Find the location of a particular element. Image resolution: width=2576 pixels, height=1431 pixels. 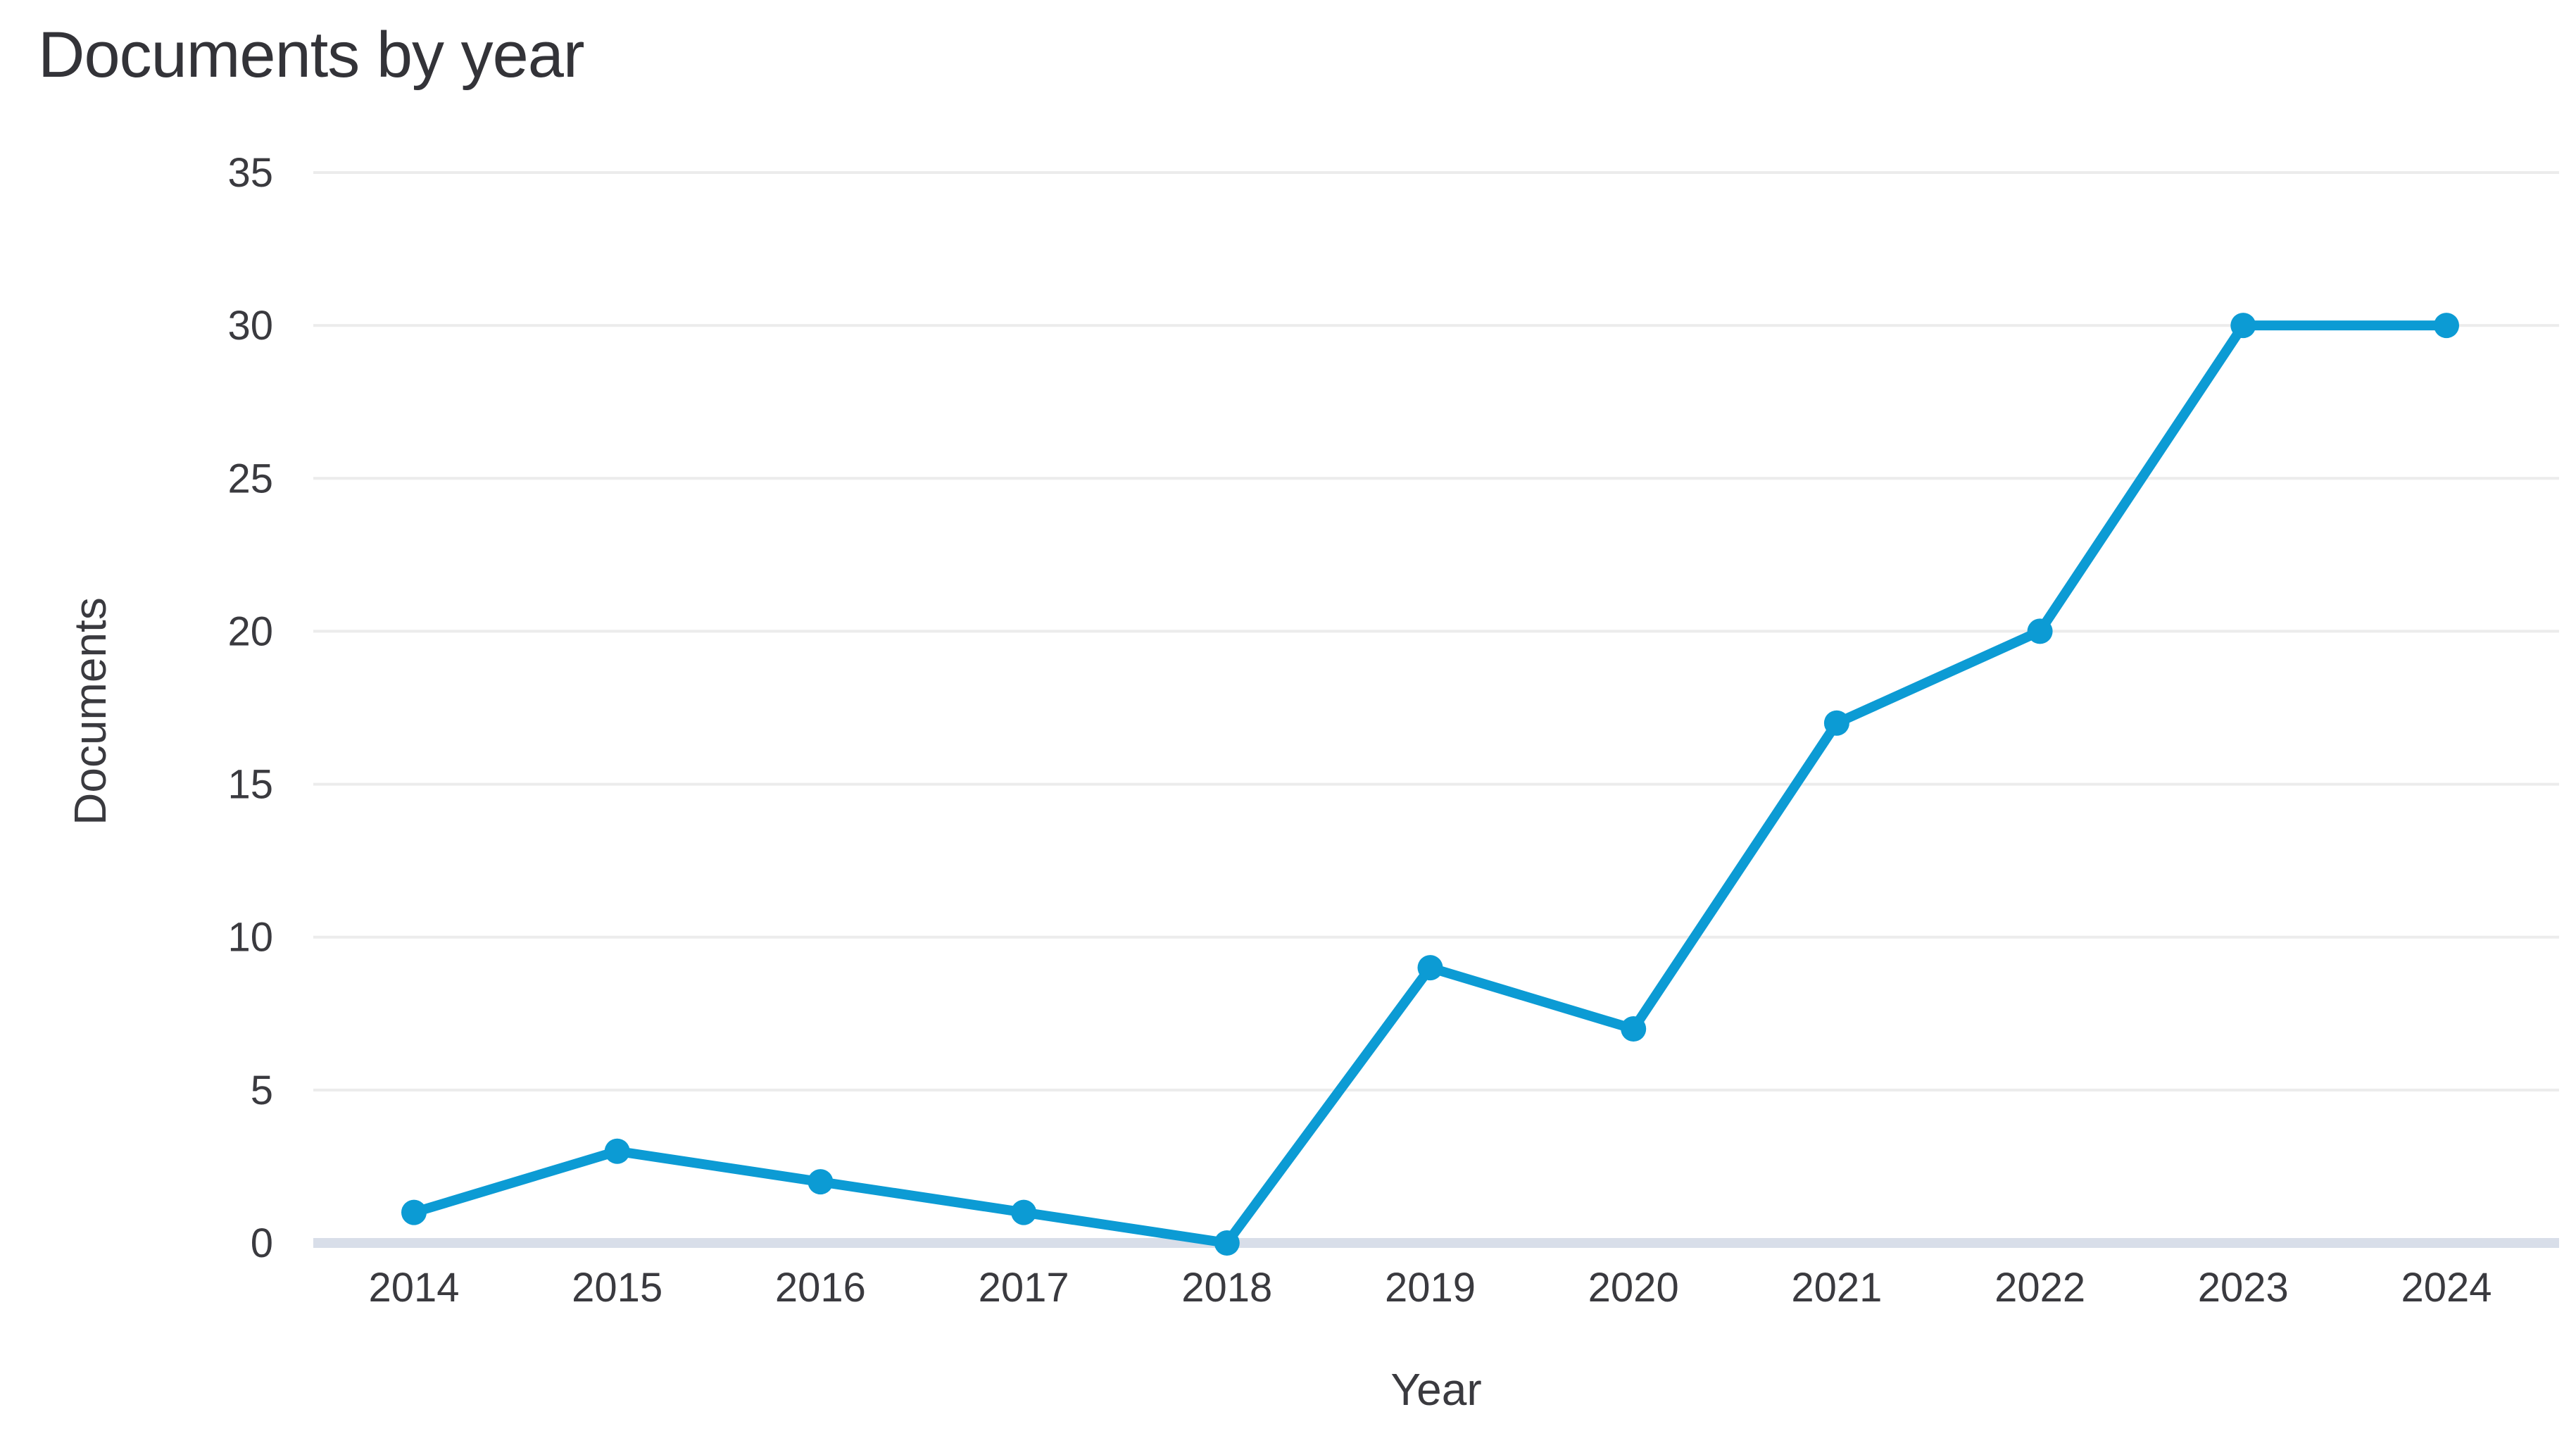

x-tick-label: 2015 is located at coordinates (617, 1288).